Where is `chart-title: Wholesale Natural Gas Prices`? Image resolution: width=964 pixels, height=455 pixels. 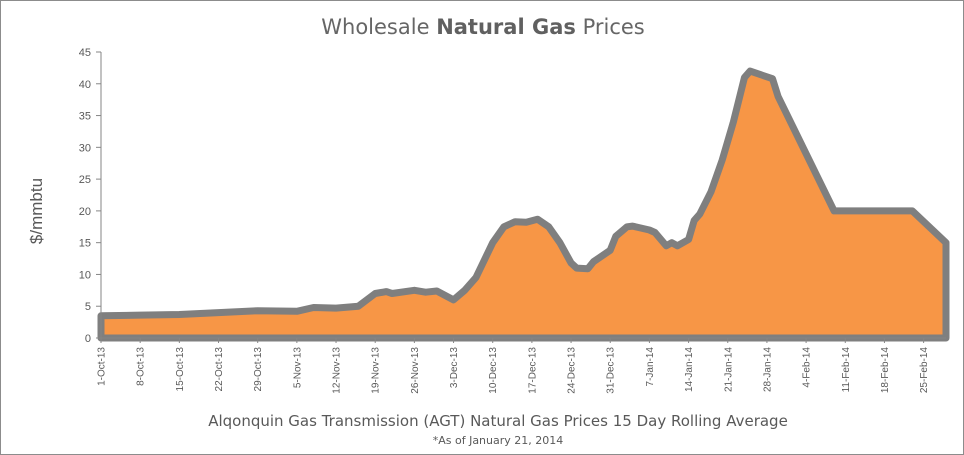 chart-title: Wholesale Natural Gas Prices is located at coordinates (482, 27).